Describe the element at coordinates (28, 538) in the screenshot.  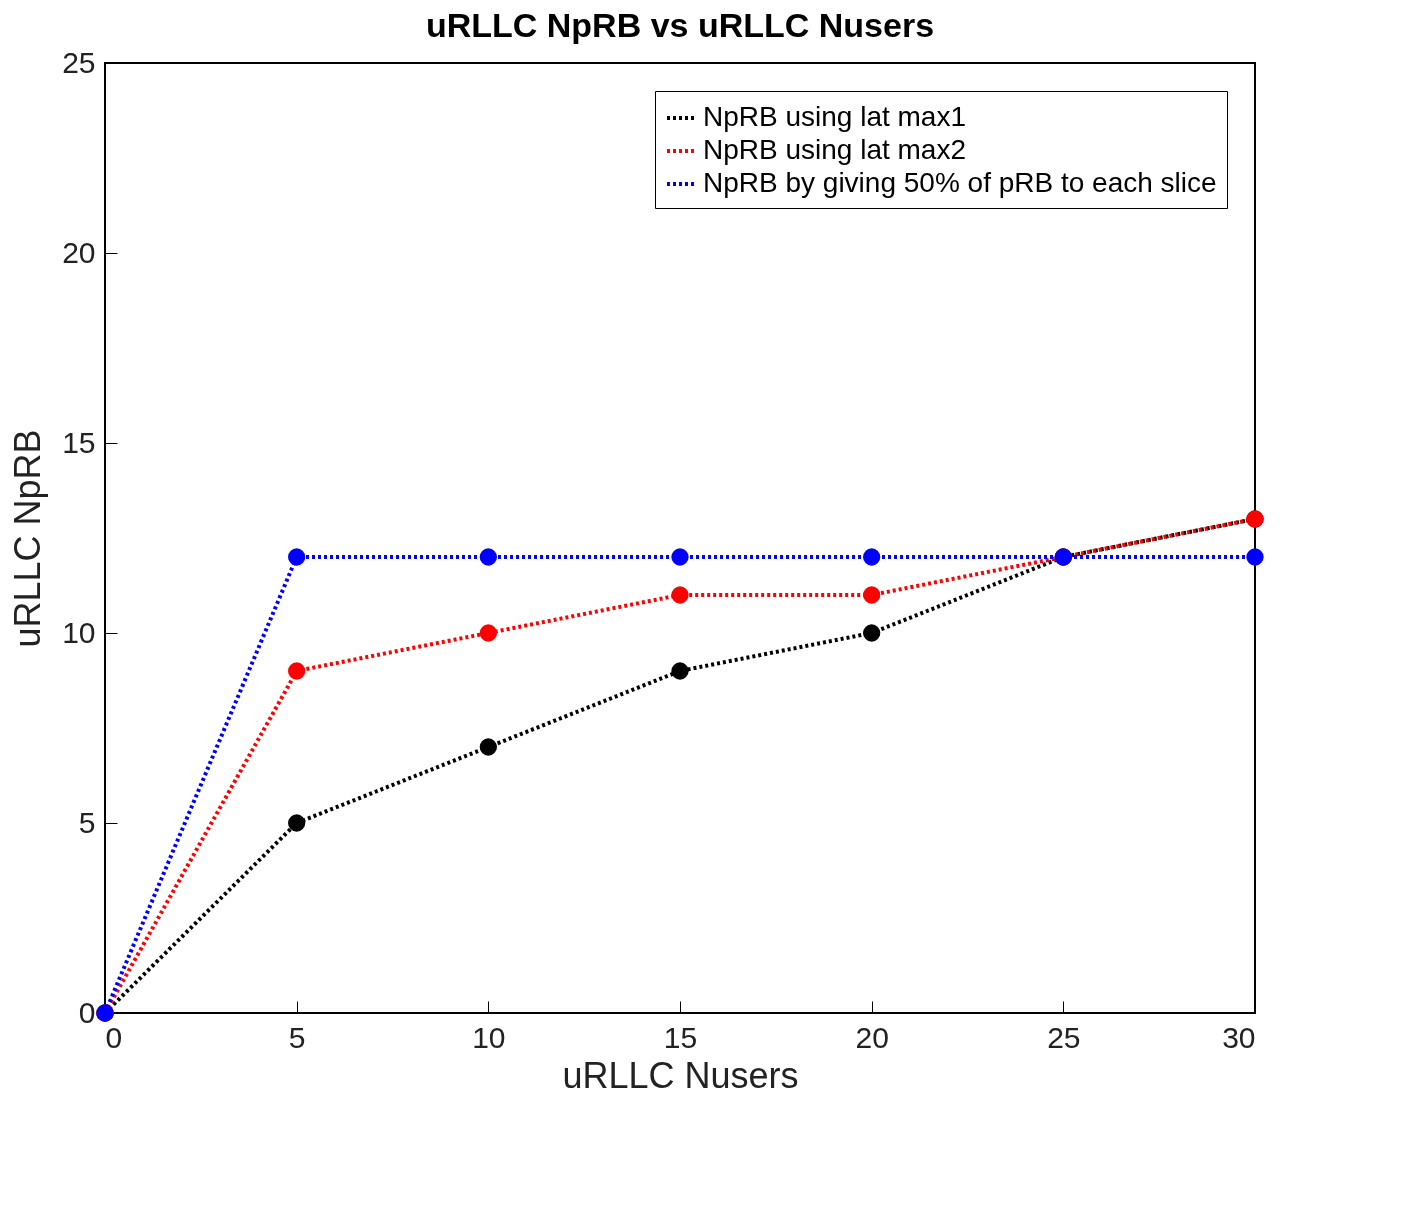
I see `y-axis-title: uRLLC NpRB` at that location.